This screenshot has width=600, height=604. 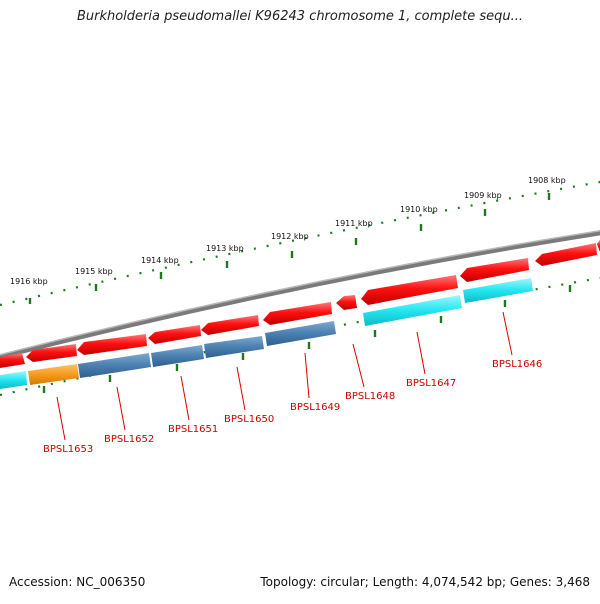 What do you see at coordinates (249, 419) in the screenshot?
I see `gene-label: BPSL1650` at bounding box center [249, 419].